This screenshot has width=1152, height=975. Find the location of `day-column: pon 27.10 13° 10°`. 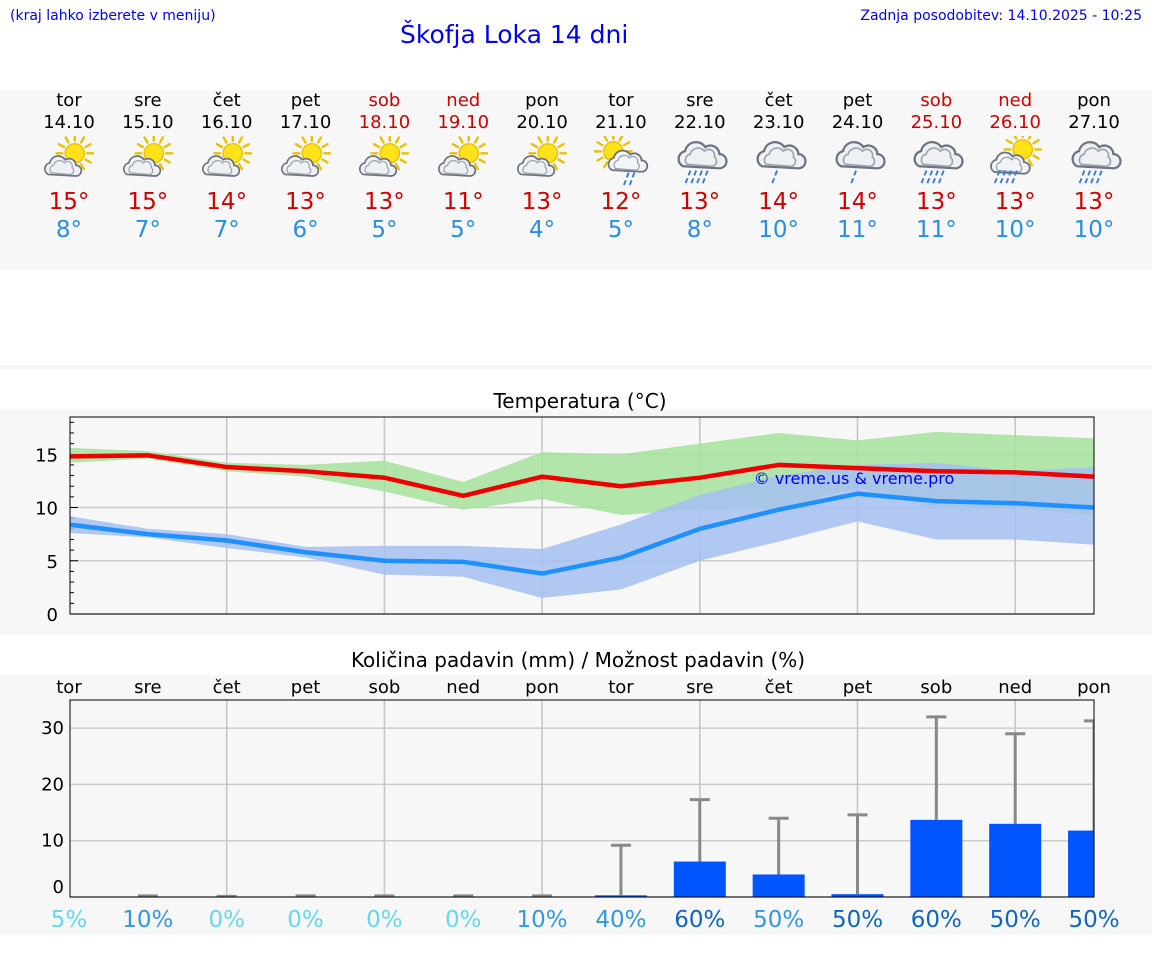

day-column: pon 27.10 13° 10° is located at coordinates (1094, 167).